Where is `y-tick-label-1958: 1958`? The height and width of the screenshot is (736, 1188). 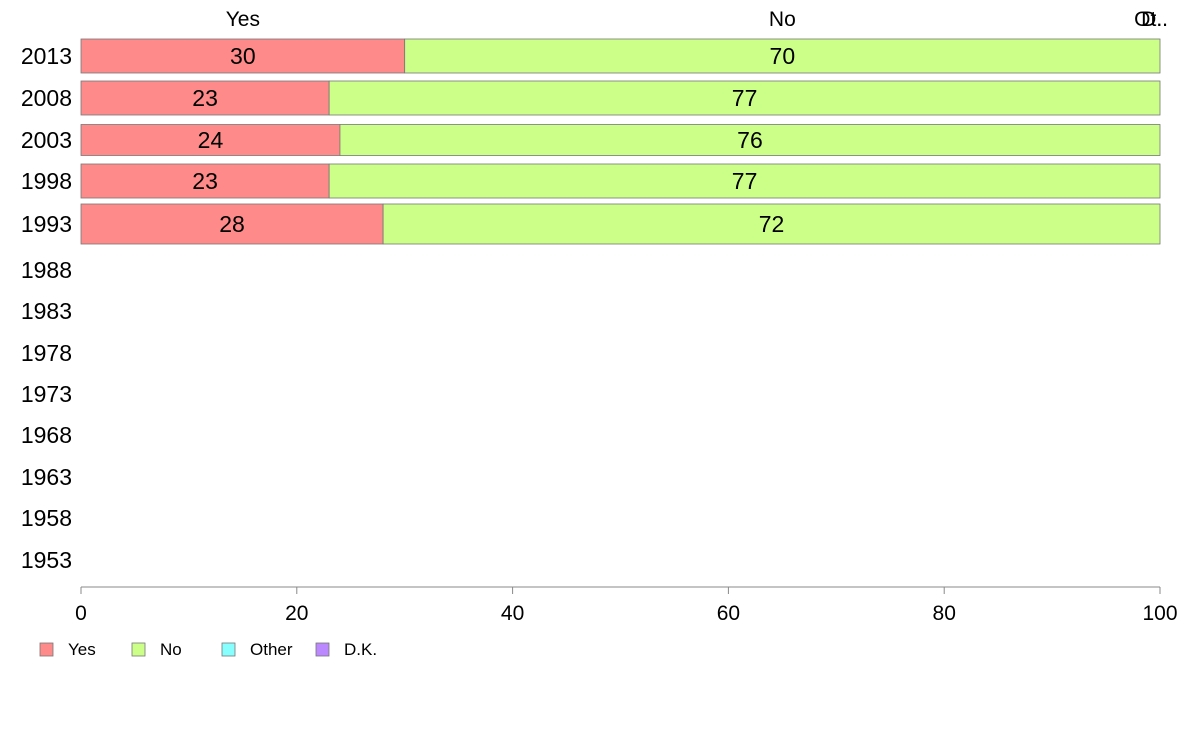 y-tick-label-1958: 1958 is located at coordinates (46, 518).